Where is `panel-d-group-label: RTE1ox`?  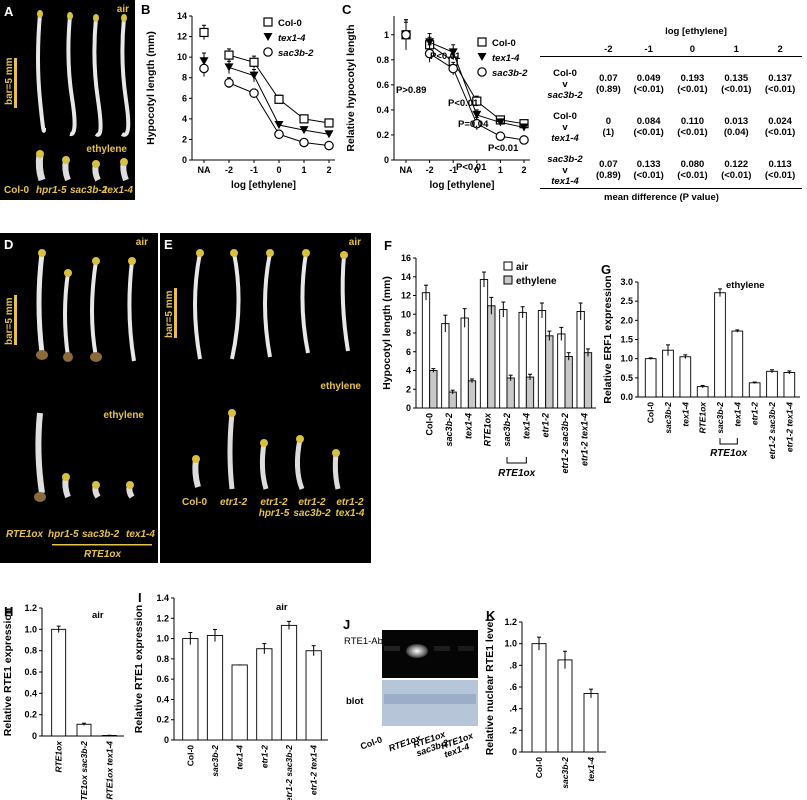 panel-d-group-label: RTE1ox is located at coordinates (103, 554).